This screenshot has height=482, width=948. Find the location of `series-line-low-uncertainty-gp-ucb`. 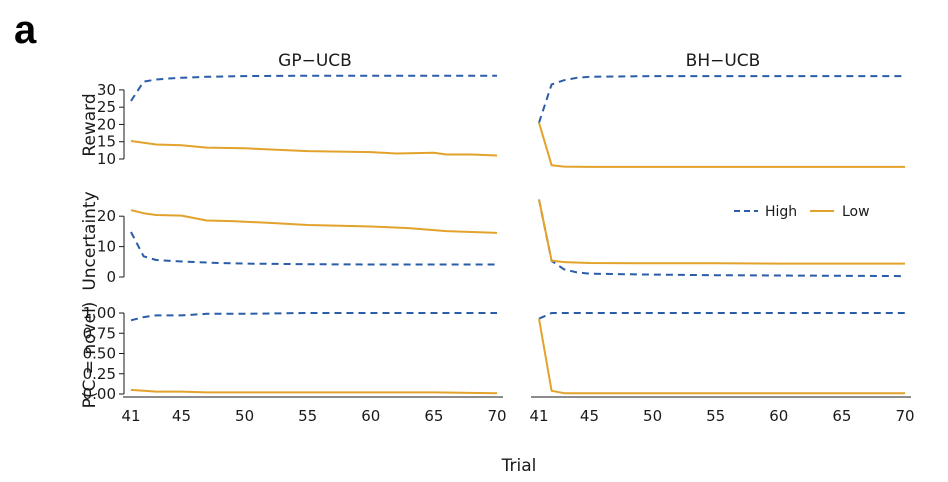

series-line-low-uncertainty-gp-ucb is located at coordinates (314, 221).